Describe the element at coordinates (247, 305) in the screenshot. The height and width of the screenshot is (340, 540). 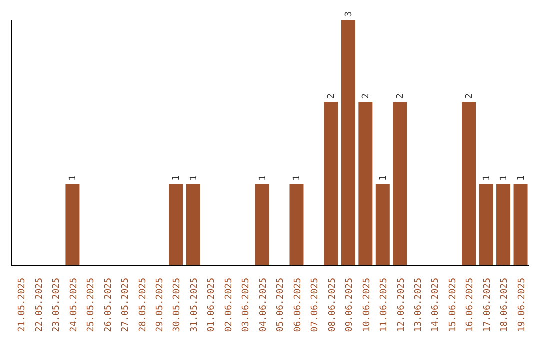
I see `x-tick-label: 03.06.2025` at that location.